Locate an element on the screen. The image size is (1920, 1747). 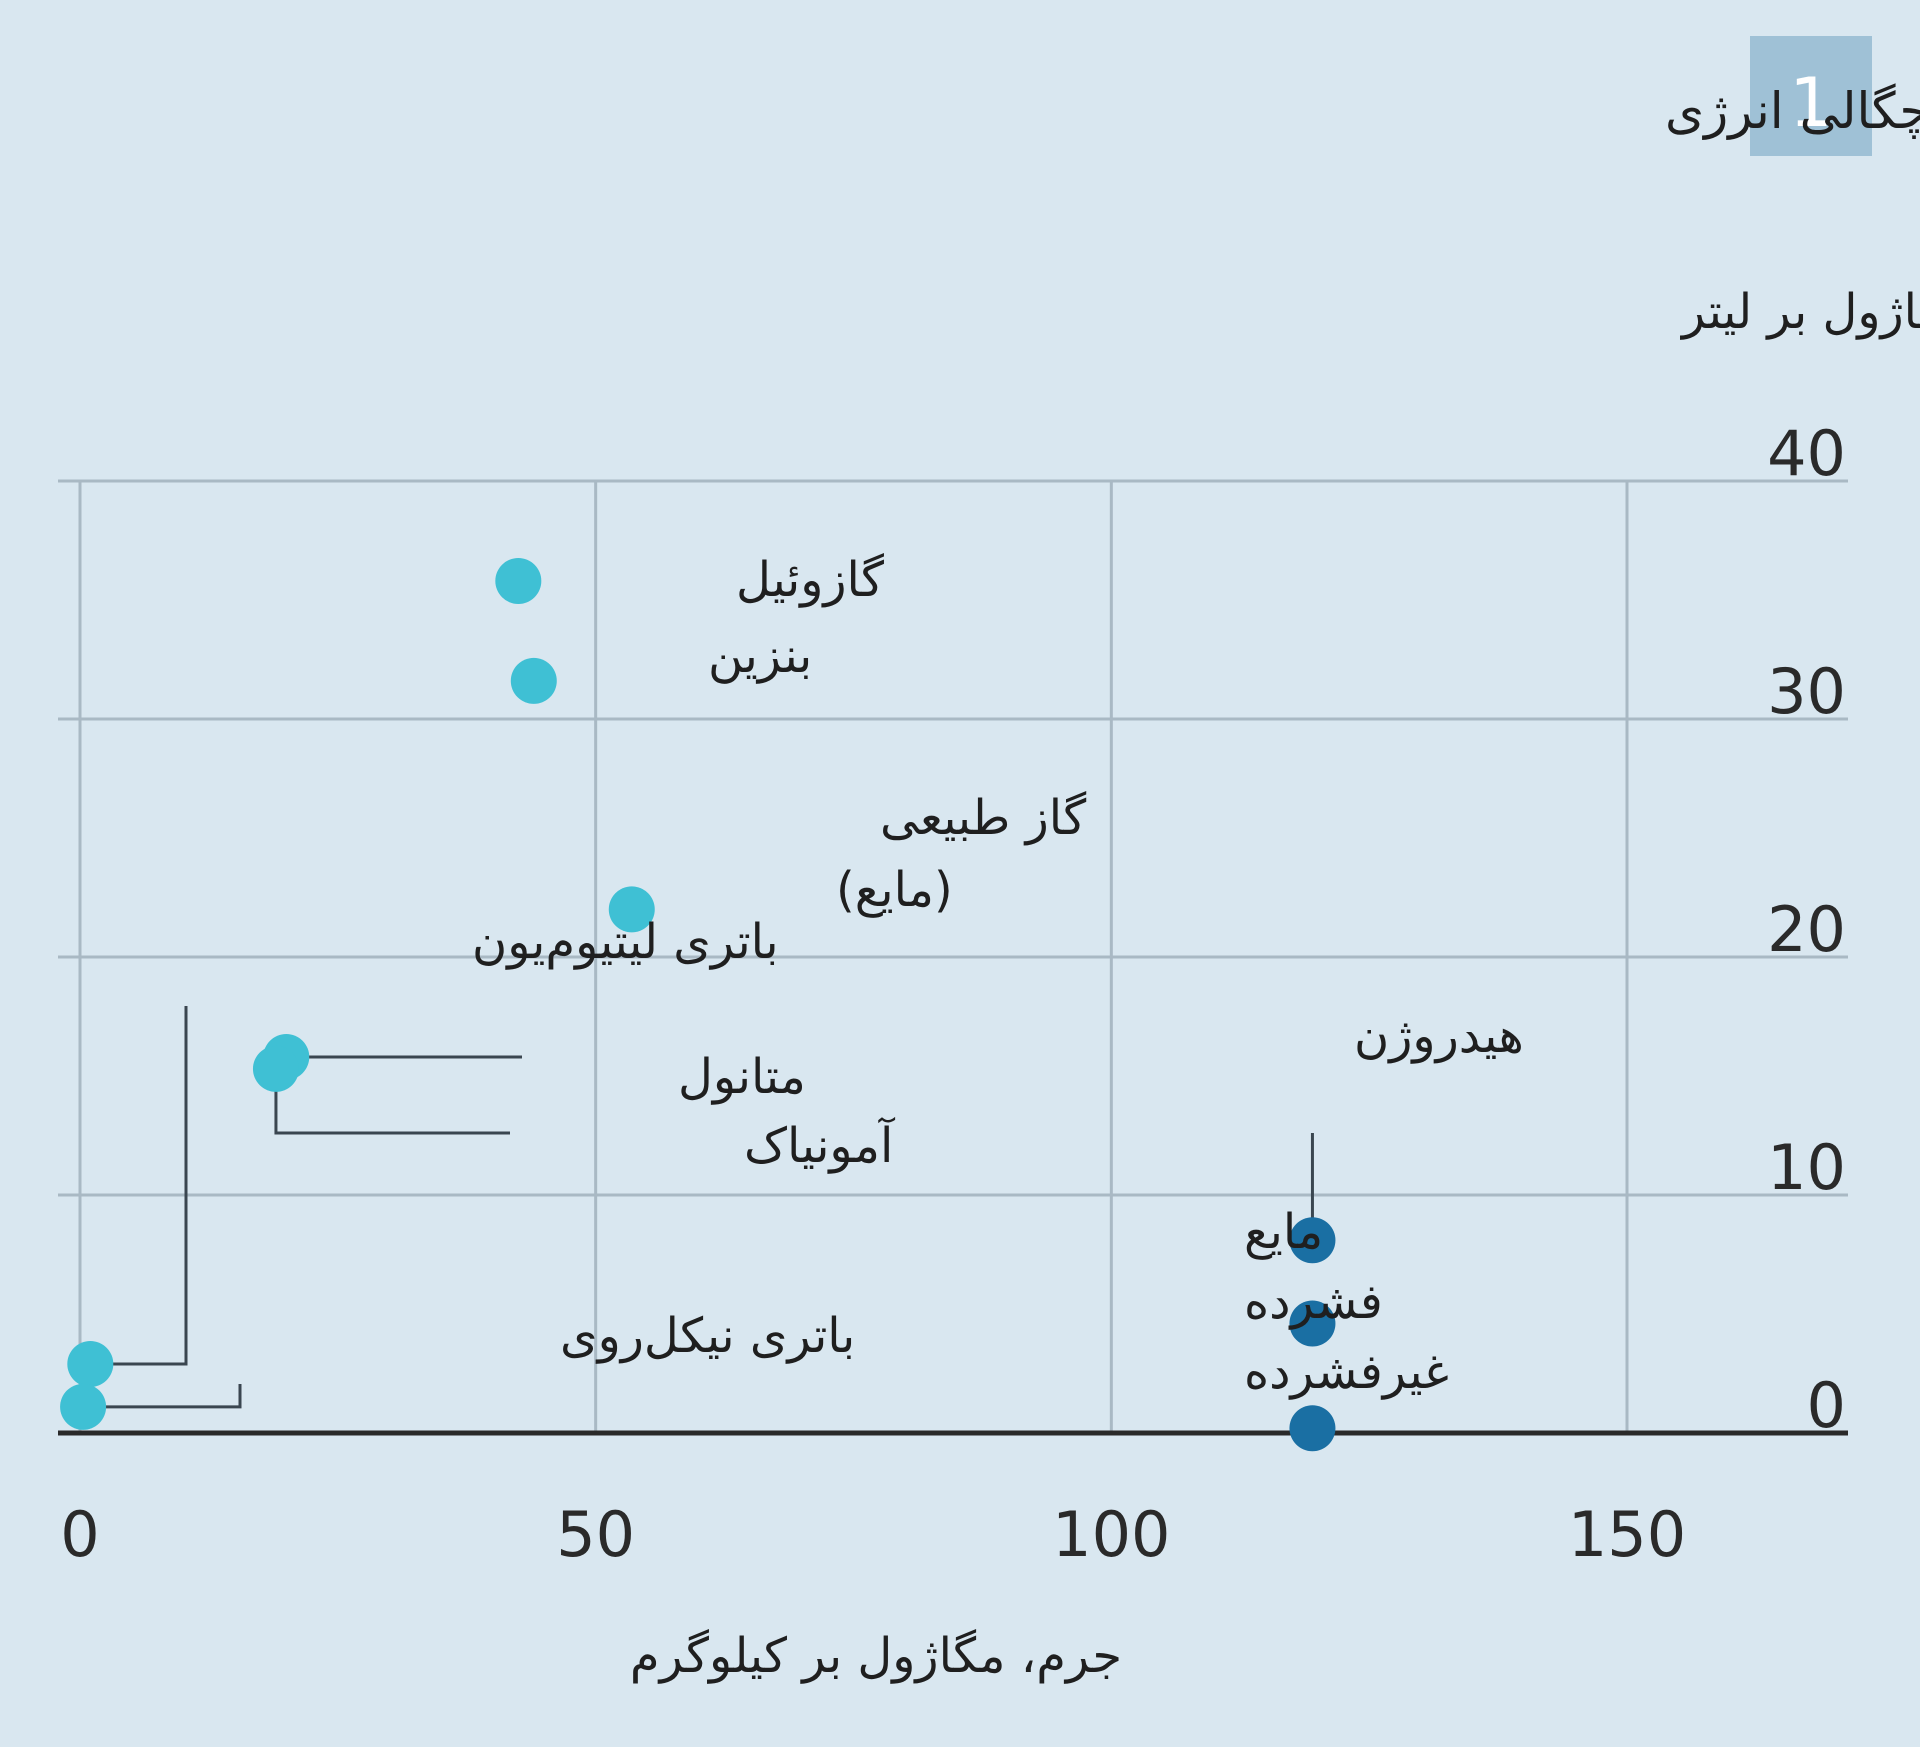
y-axis-label: حجم، مگاژول بر لیتر is located at coordinates (1800, 312).